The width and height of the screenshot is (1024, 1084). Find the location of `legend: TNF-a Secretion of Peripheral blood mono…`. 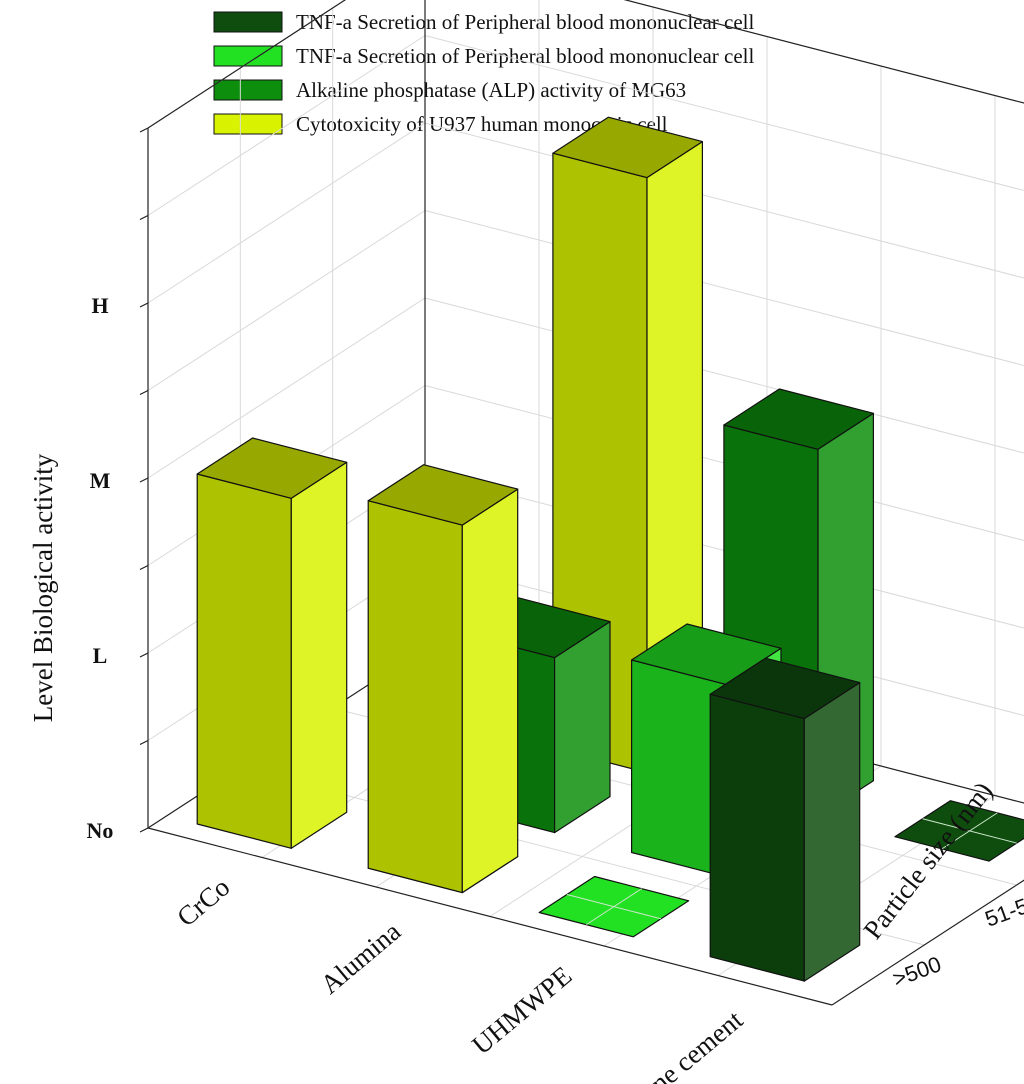

legend: TNF-a Secretion of Peripheral blood mono… is located at coordinates (484, 73).